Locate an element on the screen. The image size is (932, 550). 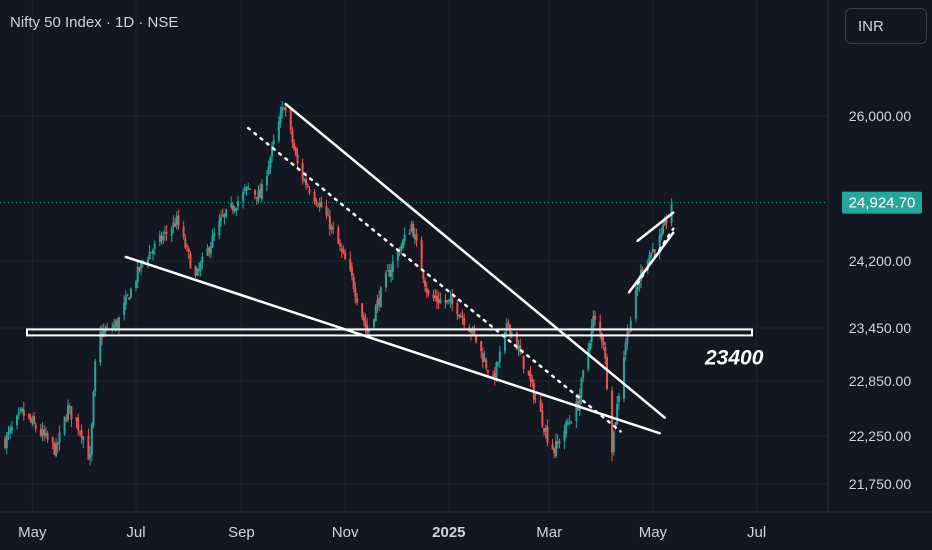
horizontal-level-band is located at coordinates (389, 332).